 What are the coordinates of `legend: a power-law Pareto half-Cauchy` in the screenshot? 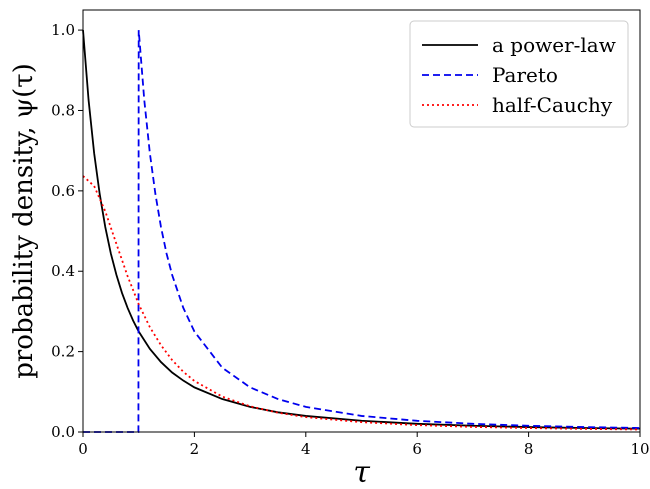 It's located at (519, 74).